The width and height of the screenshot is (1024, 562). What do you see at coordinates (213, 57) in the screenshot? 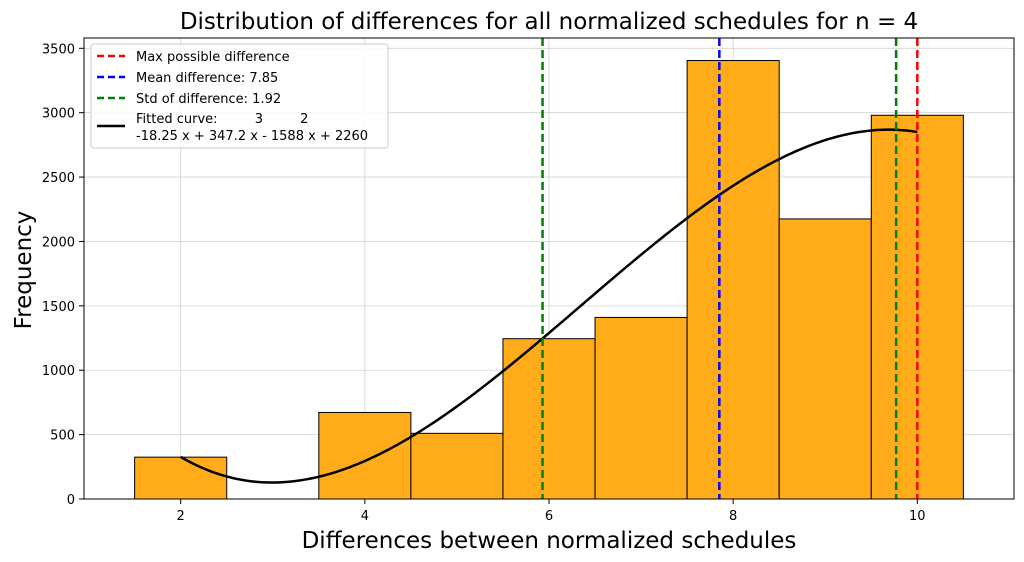
I see `legend-label-max: Max possible difference` at bounding box center [213, 57].